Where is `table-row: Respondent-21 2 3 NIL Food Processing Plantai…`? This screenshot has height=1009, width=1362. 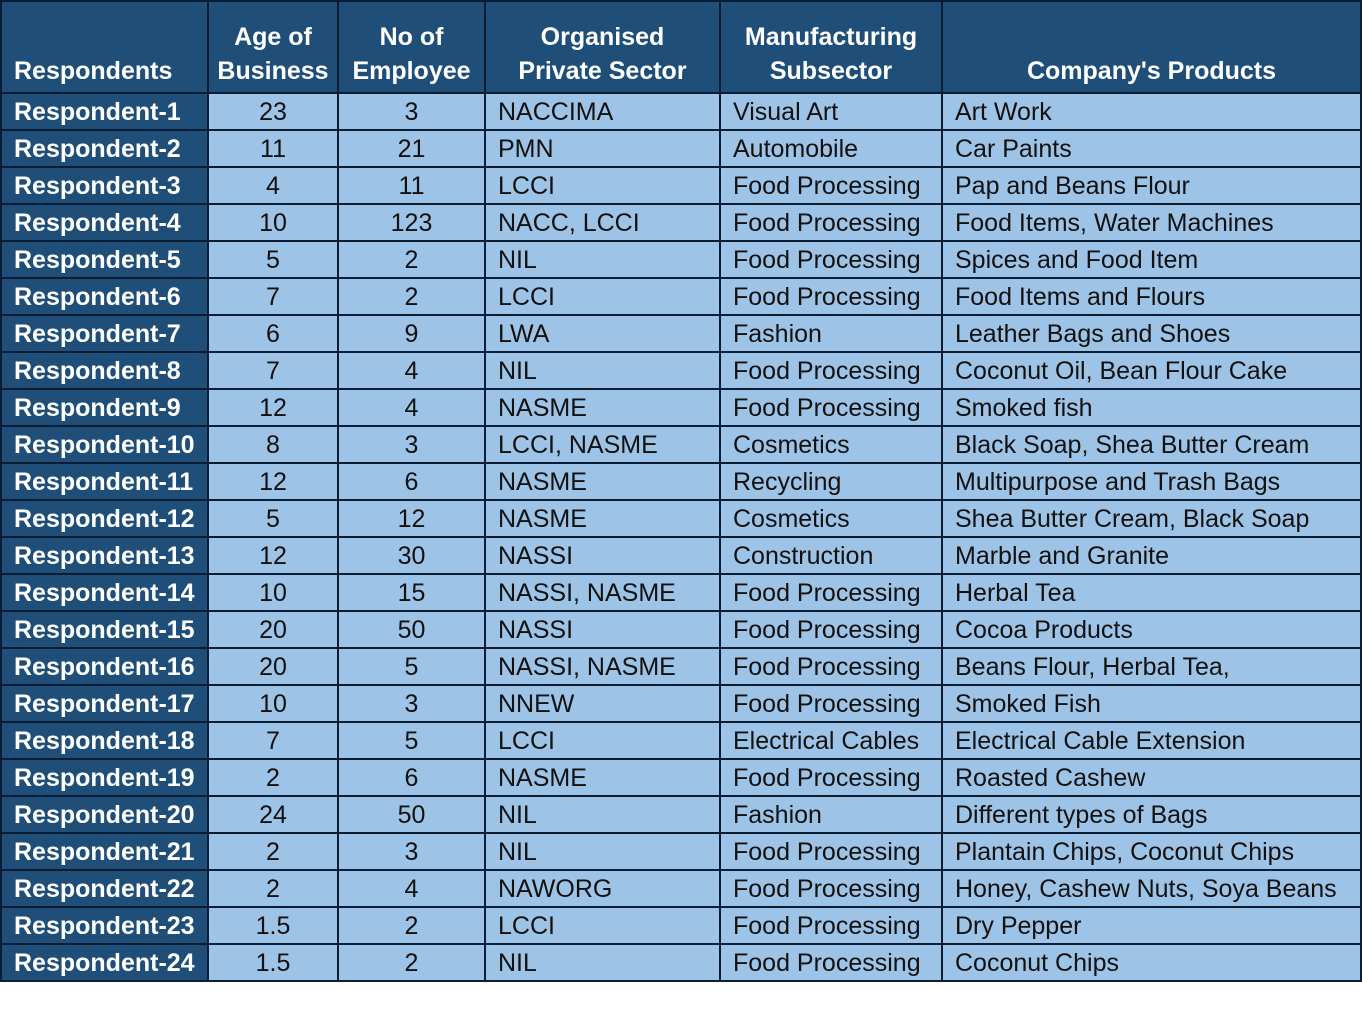
table-row: Respondent-21 2 3 NIL Food Processing Plantai… is located at coordinates (681, 851).